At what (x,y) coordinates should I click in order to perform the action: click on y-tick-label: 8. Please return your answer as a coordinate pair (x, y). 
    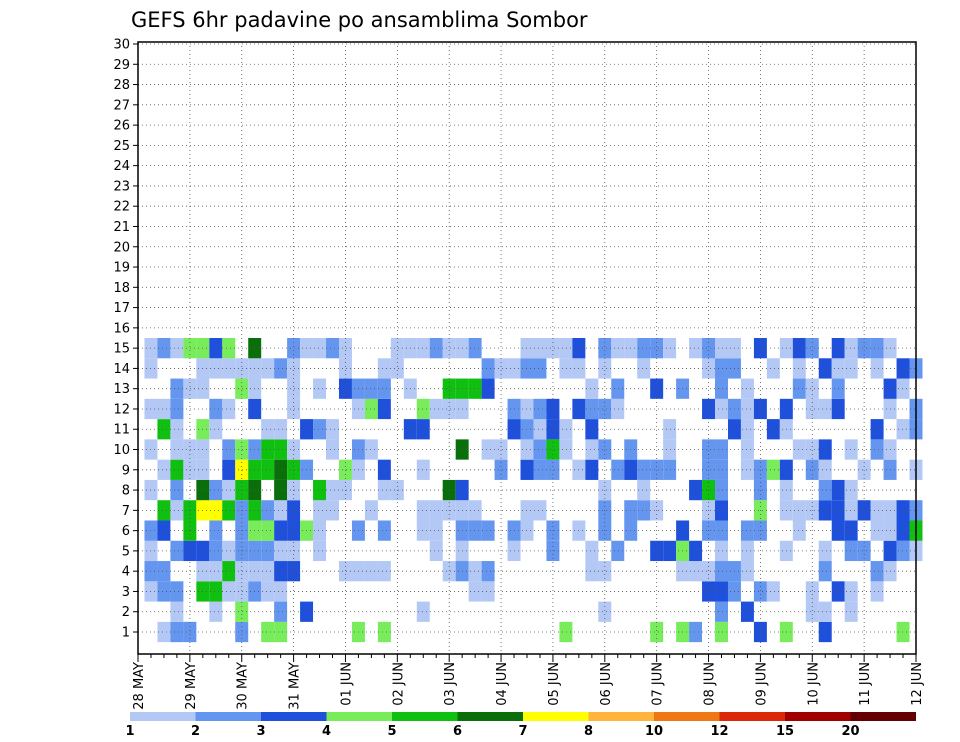
    Looking at the image, I should click on (126, 491).